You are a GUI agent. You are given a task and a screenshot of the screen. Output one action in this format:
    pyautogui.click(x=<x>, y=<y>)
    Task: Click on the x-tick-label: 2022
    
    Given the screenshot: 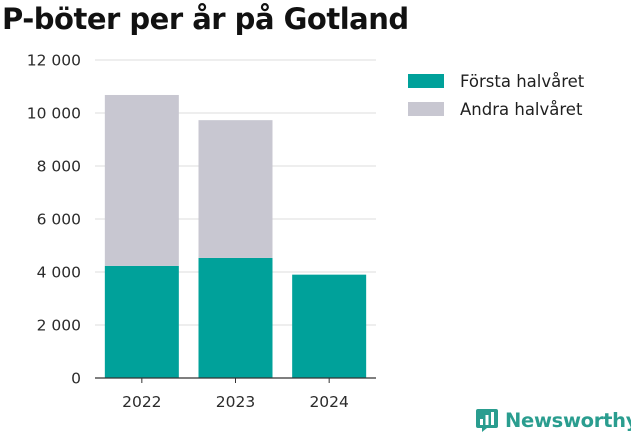 What is the action you would take?
    pyautogui.click(x=141, y=402)
    